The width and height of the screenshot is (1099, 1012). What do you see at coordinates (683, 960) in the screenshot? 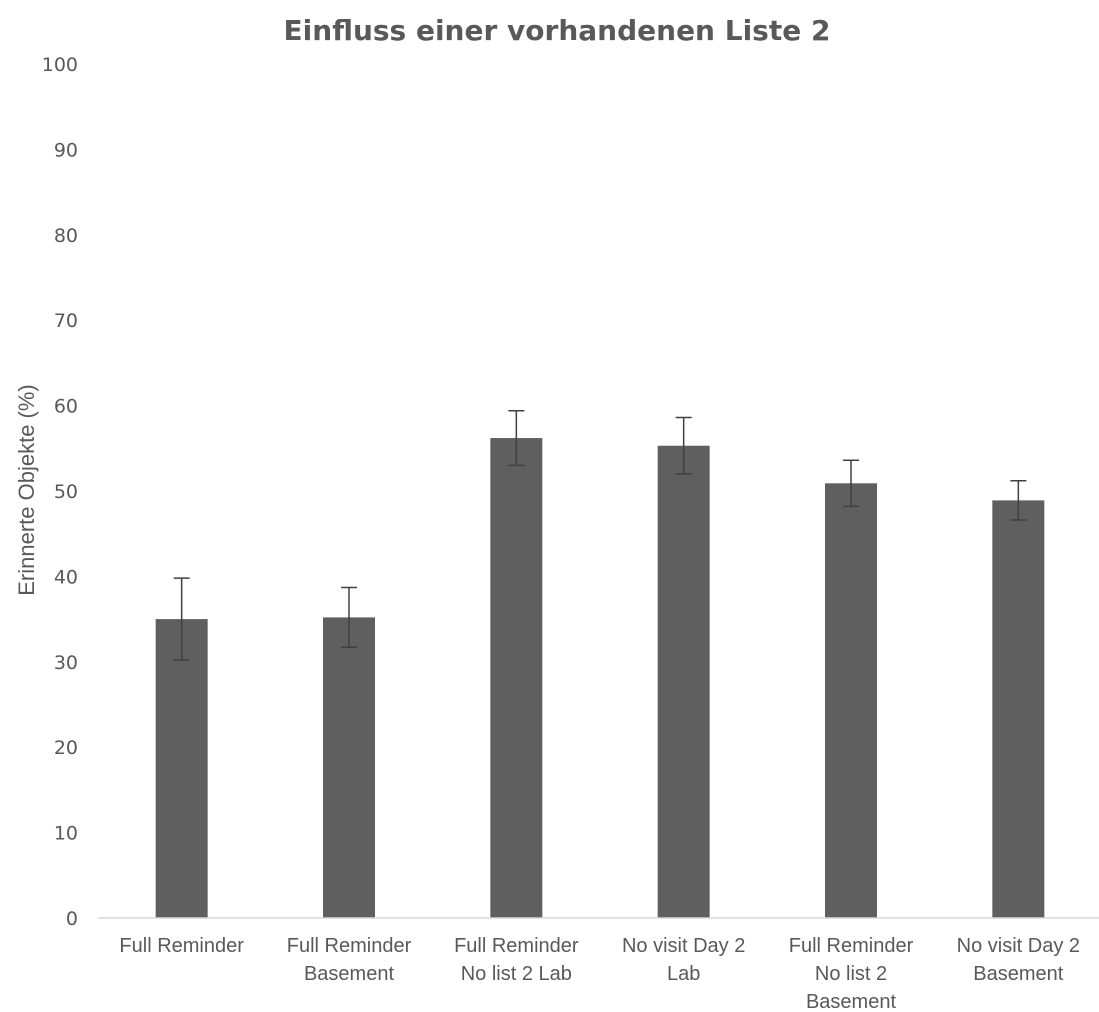
I see `x-tick-label: No visit Day 2 Lab` at bounding box center [683, 960].